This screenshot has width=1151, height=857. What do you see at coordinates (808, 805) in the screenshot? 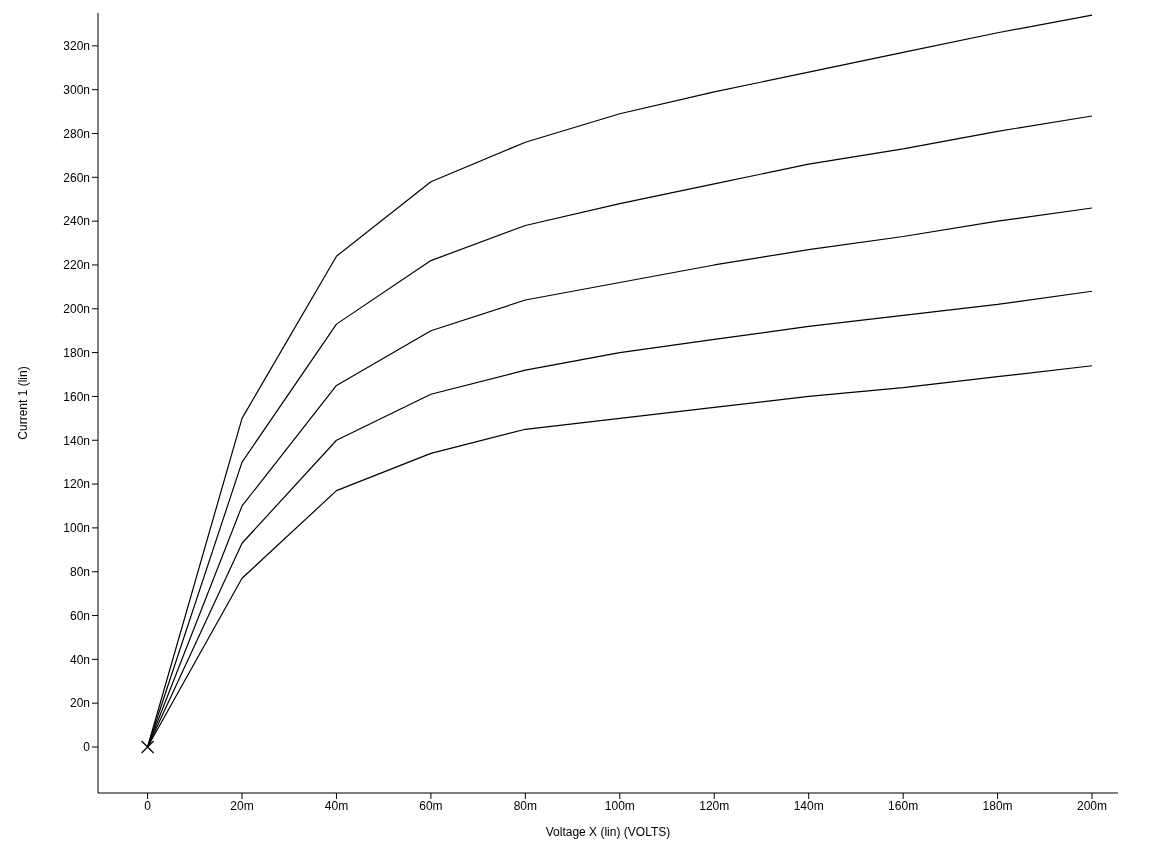
I see `x-tick-label: 140m` at bounding box center [808, 805].